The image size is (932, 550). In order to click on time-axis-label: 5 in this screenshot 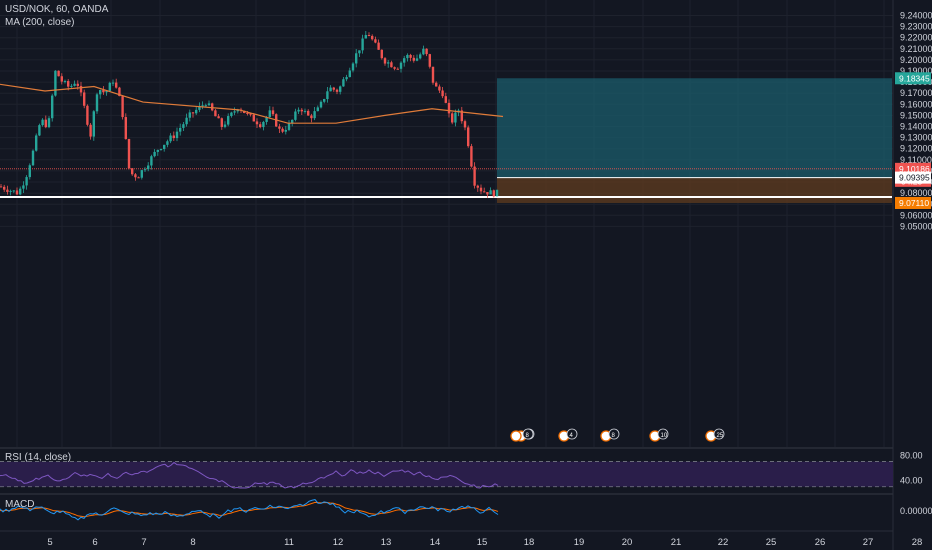, I will do `click(49, 542)`.